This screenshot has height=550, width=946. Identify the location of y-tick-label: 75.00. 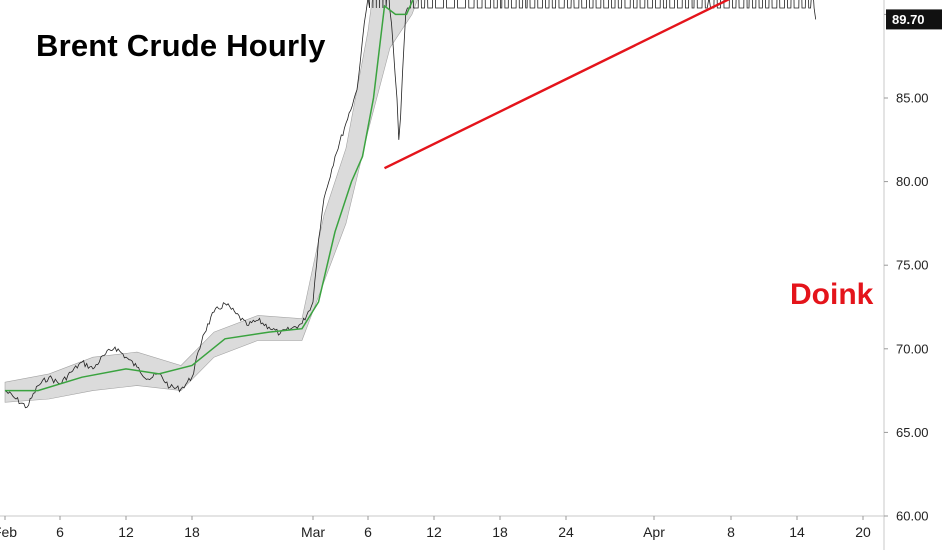
(912, 265).